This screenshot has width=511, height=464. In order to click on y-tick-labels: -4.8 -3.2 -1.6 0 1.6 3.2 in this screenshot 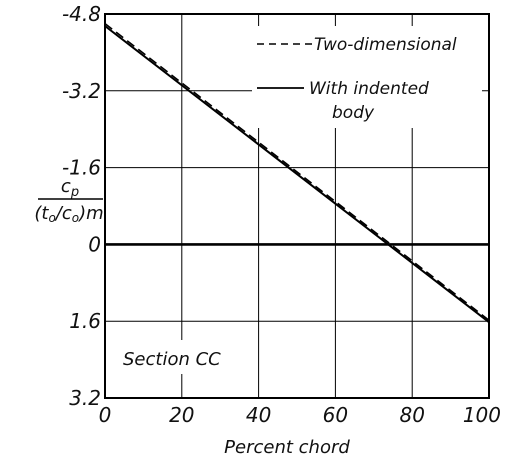, I will do `click(81, 206)`.